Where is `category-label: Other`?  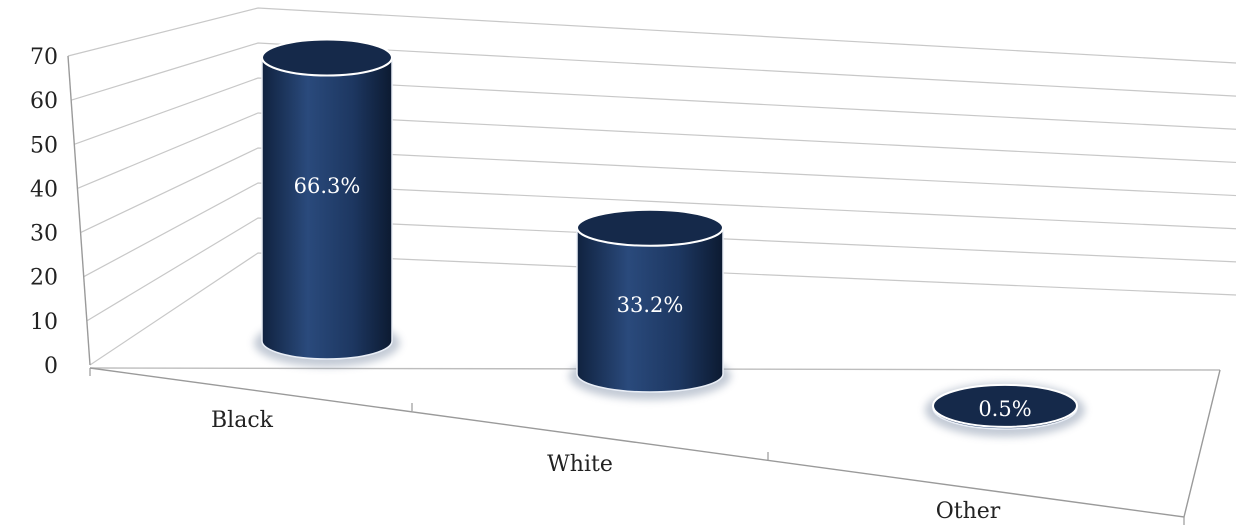
category-label: Other is located at coordinates (968, 511).